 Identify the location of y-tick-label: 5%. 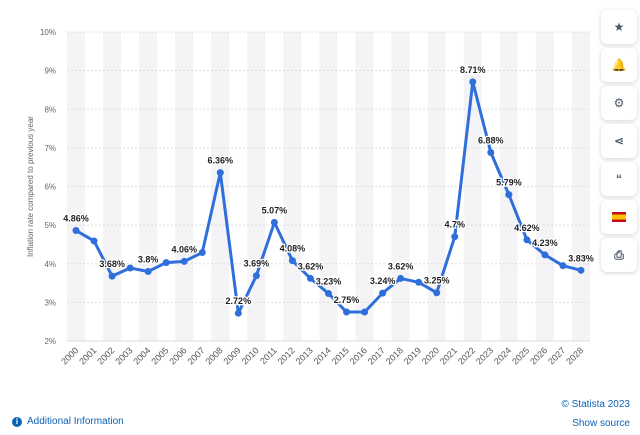
(50, 225).